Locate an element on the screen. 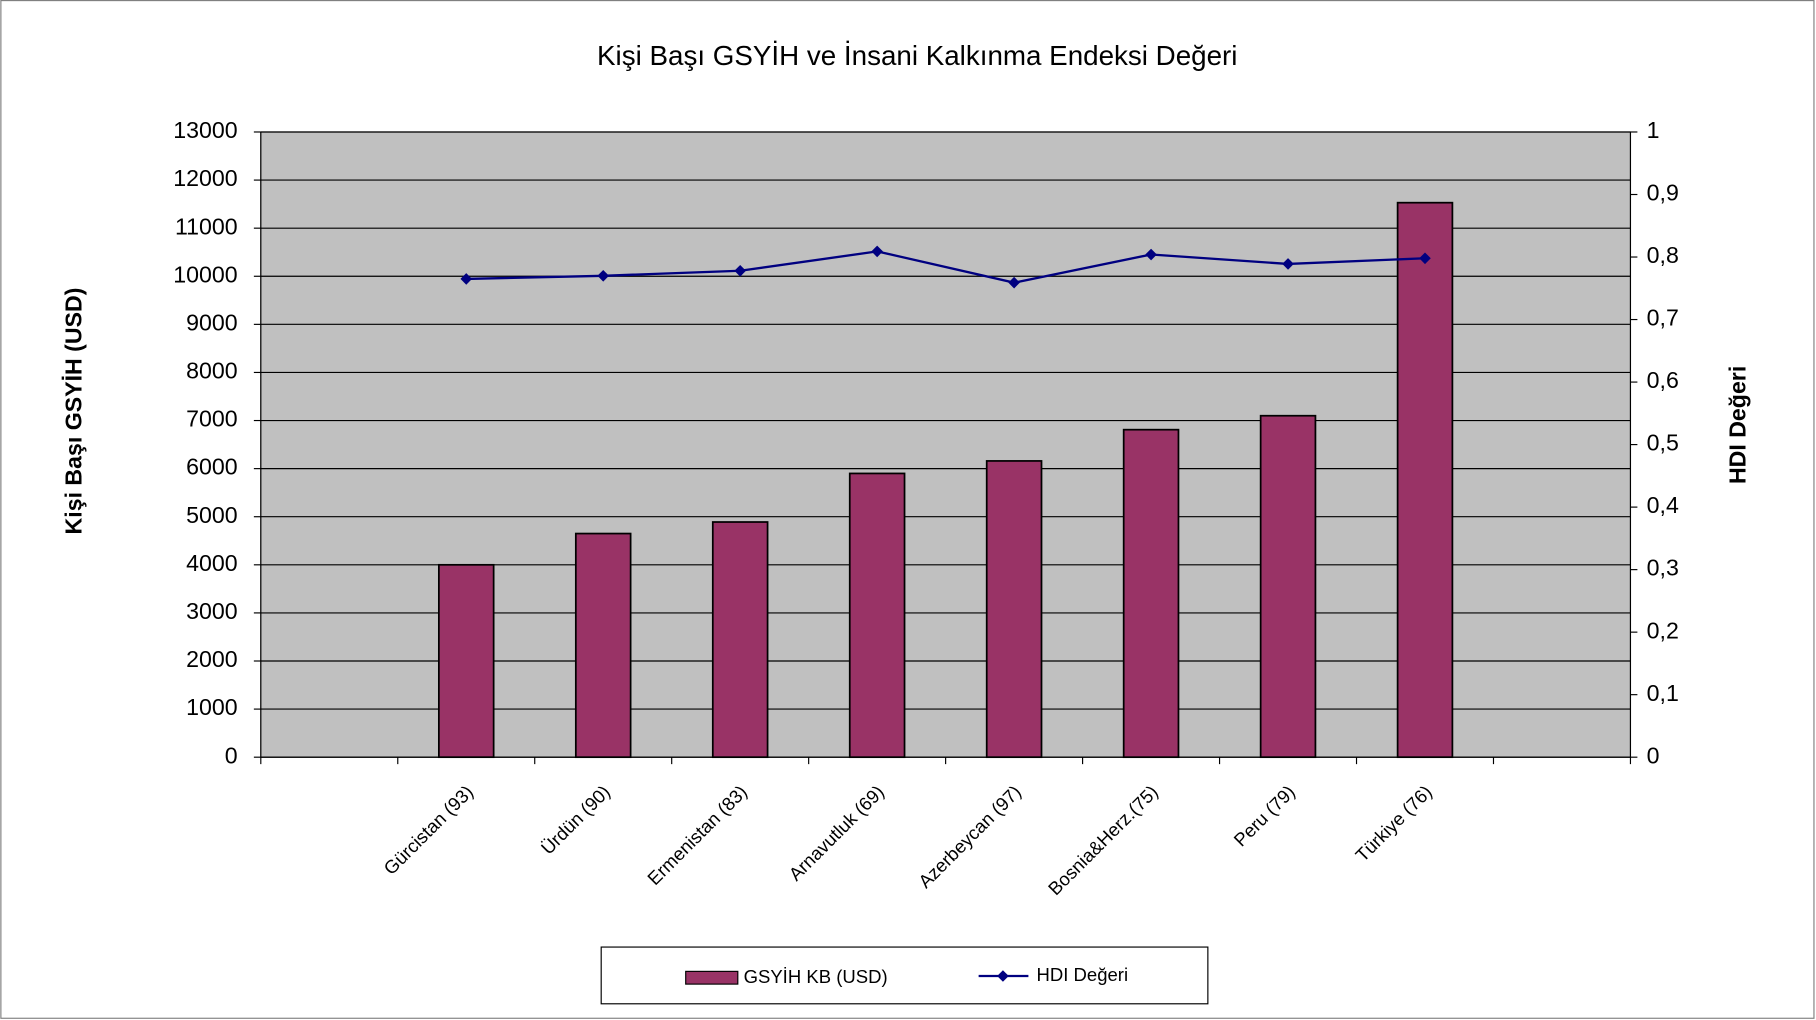 The image size is (1816, 1020). y2-tick-label: 0,9 is located at coordinates (1663, 193).